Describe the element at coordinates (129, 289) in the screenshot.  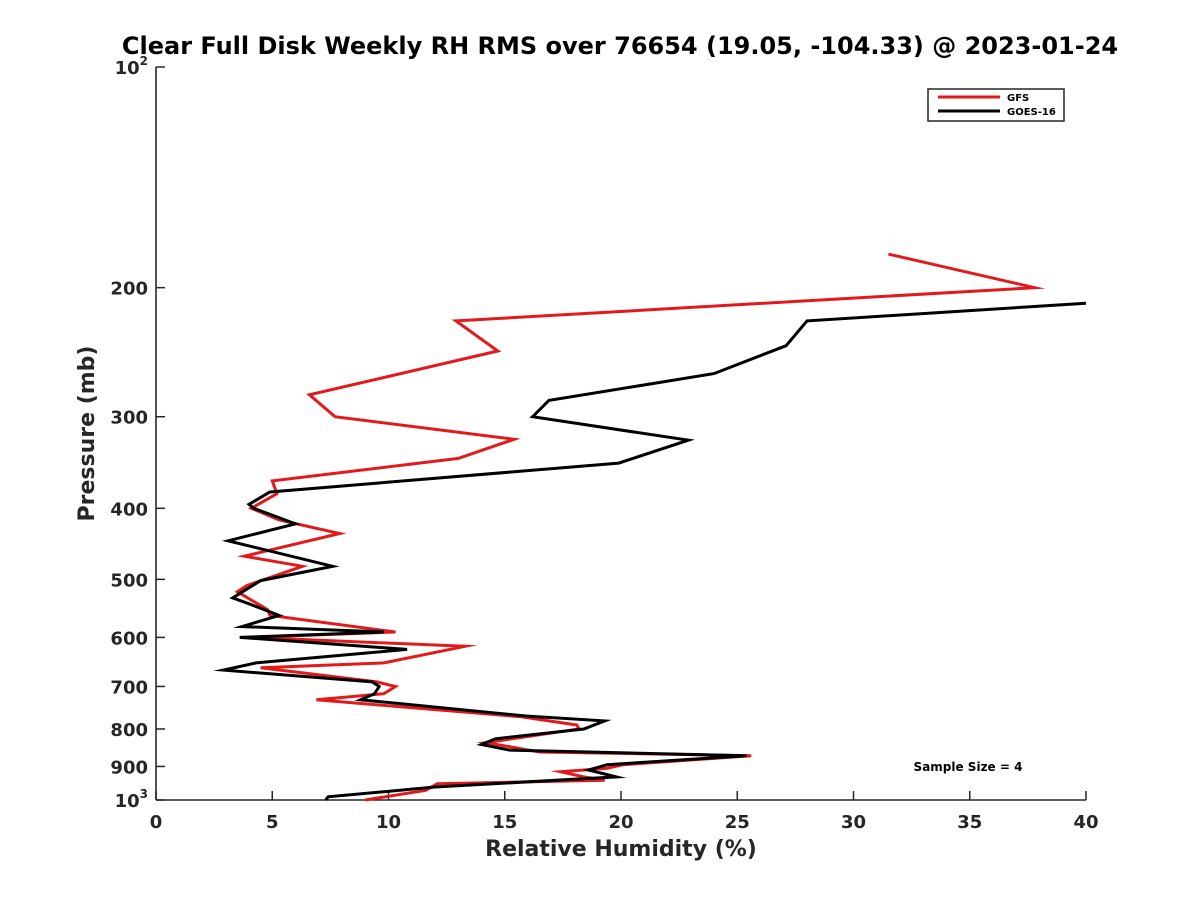
I see `y-tick-label: 200` at that location.